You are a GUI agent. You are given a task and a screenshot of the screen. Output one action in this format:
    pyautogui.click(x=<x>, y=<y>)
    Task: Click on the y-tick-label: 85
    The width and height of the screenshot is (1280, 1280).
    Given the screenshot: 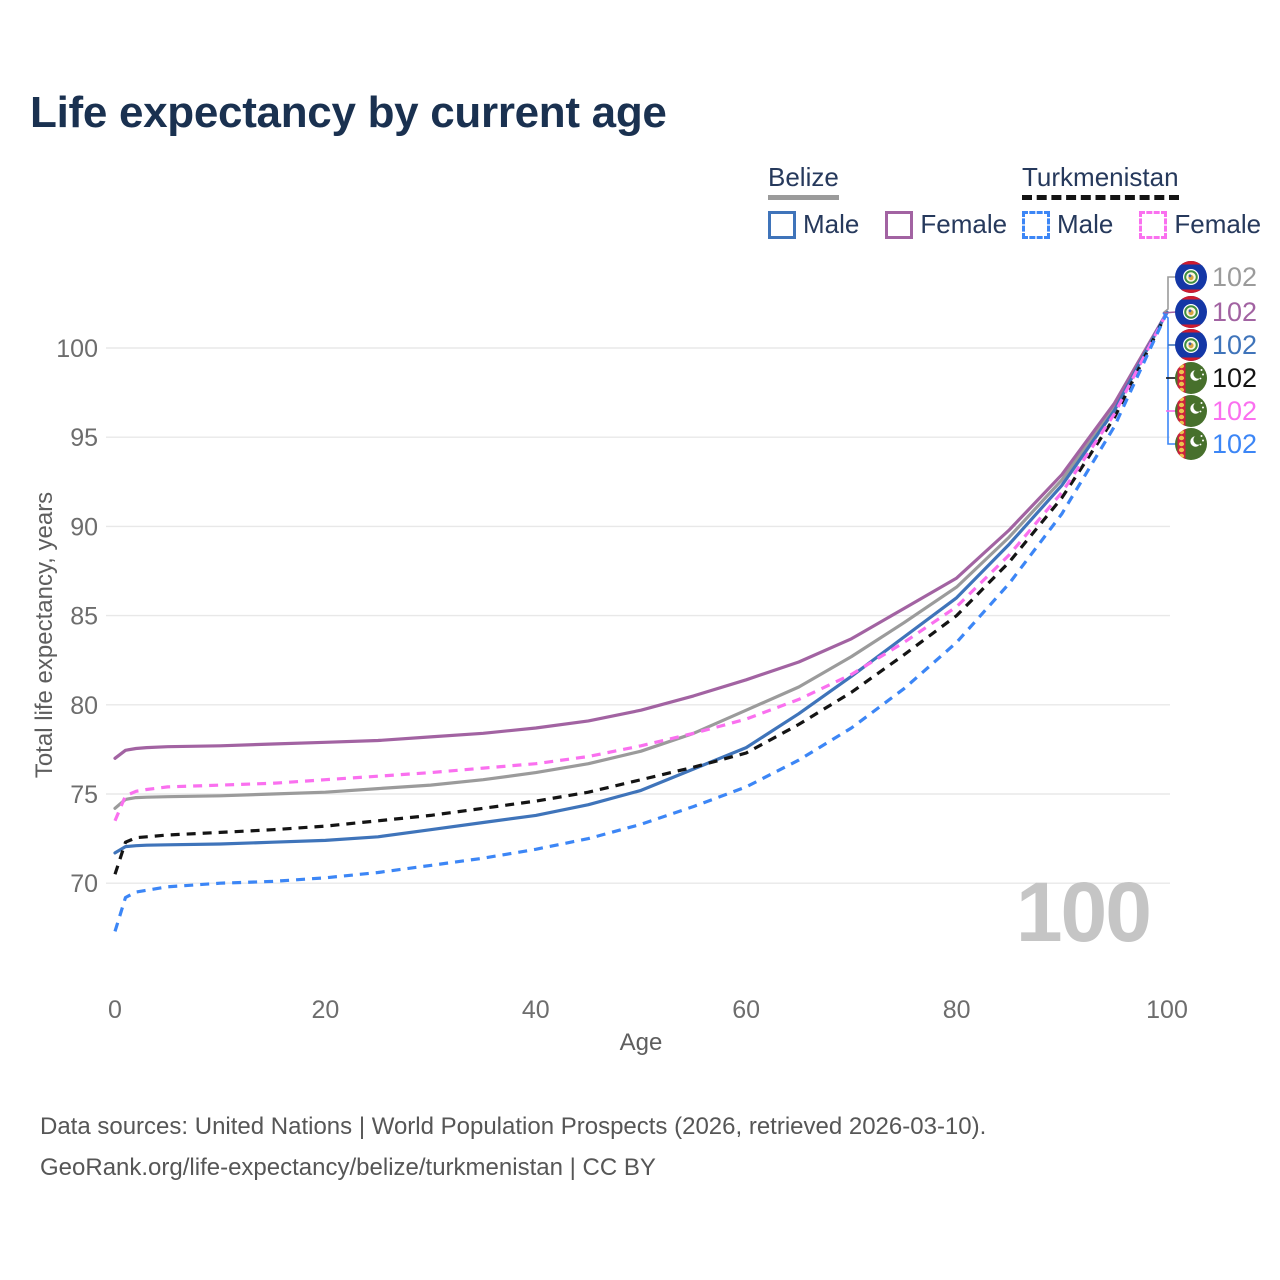 What is the action you would take?
    pyautogui.click(x=84, y=617)
    